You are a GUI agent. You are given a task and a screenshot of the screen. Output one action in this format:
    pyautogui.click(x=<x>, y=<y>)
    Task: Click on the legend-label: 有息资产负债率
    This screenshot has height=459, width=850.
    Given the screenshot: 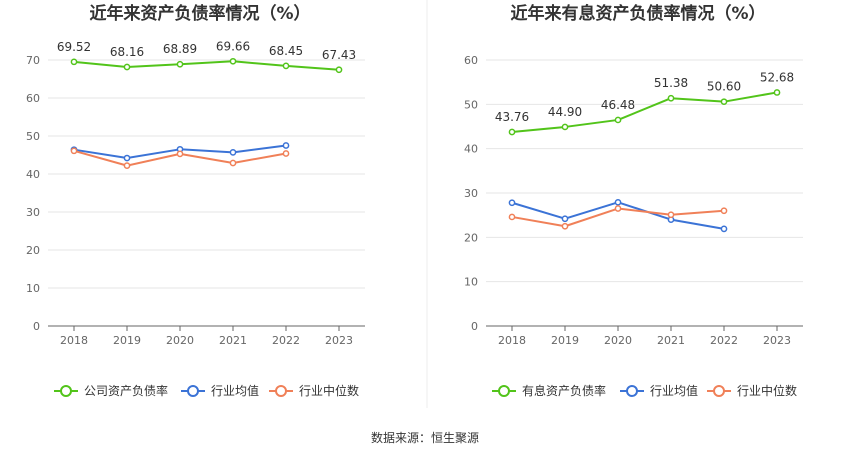 What is the action you would take?
    pyautogui.click(x=564, y=390)
    